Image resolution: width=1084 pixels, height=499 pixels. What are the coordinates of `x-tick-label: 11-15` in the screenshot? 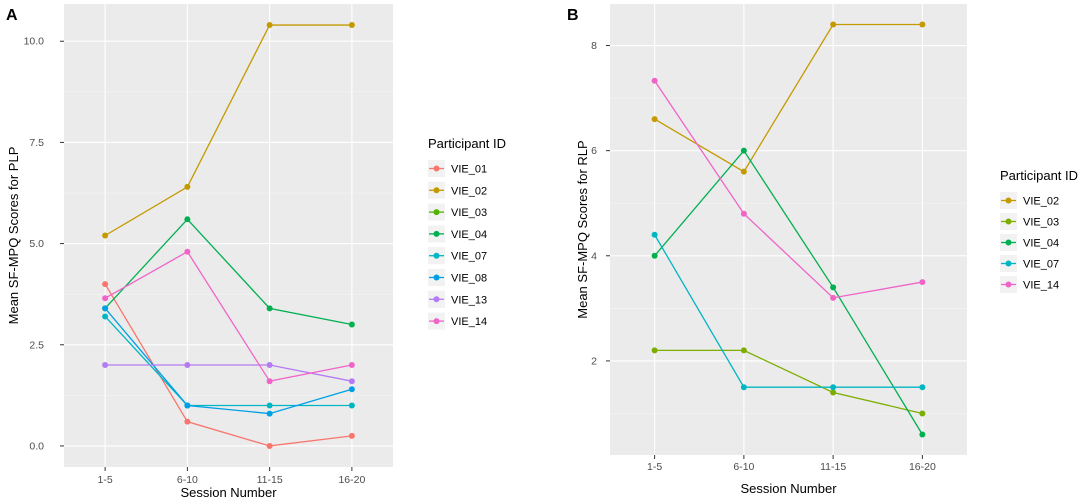 It's located at (833, 467).